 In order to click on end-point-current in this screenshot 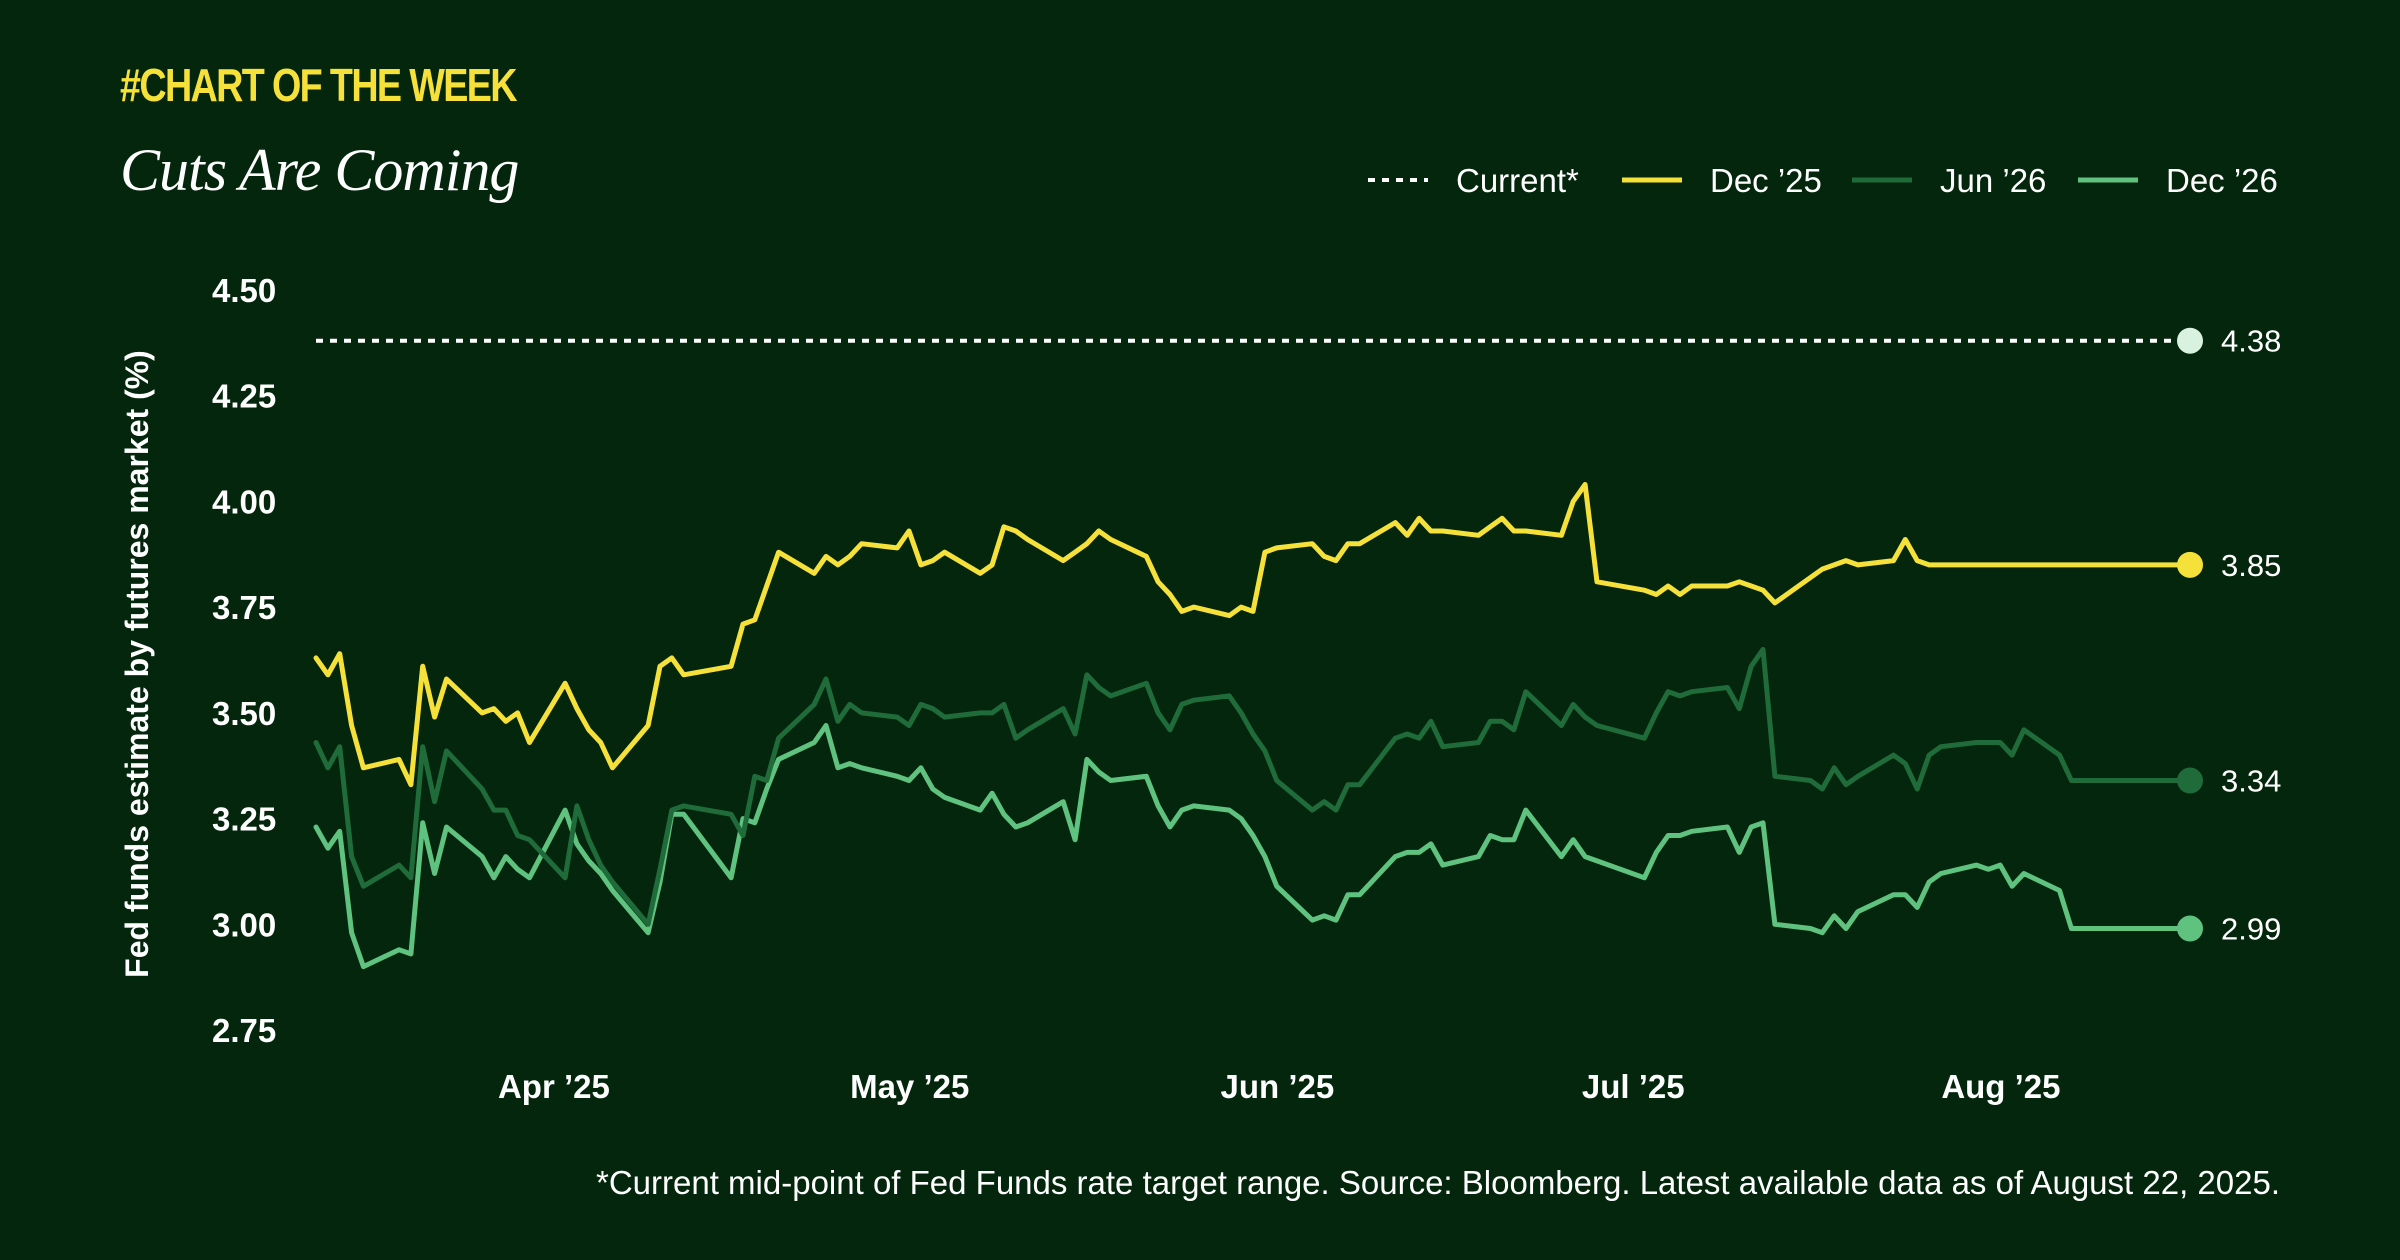, I will do `click(2190, 340)`.